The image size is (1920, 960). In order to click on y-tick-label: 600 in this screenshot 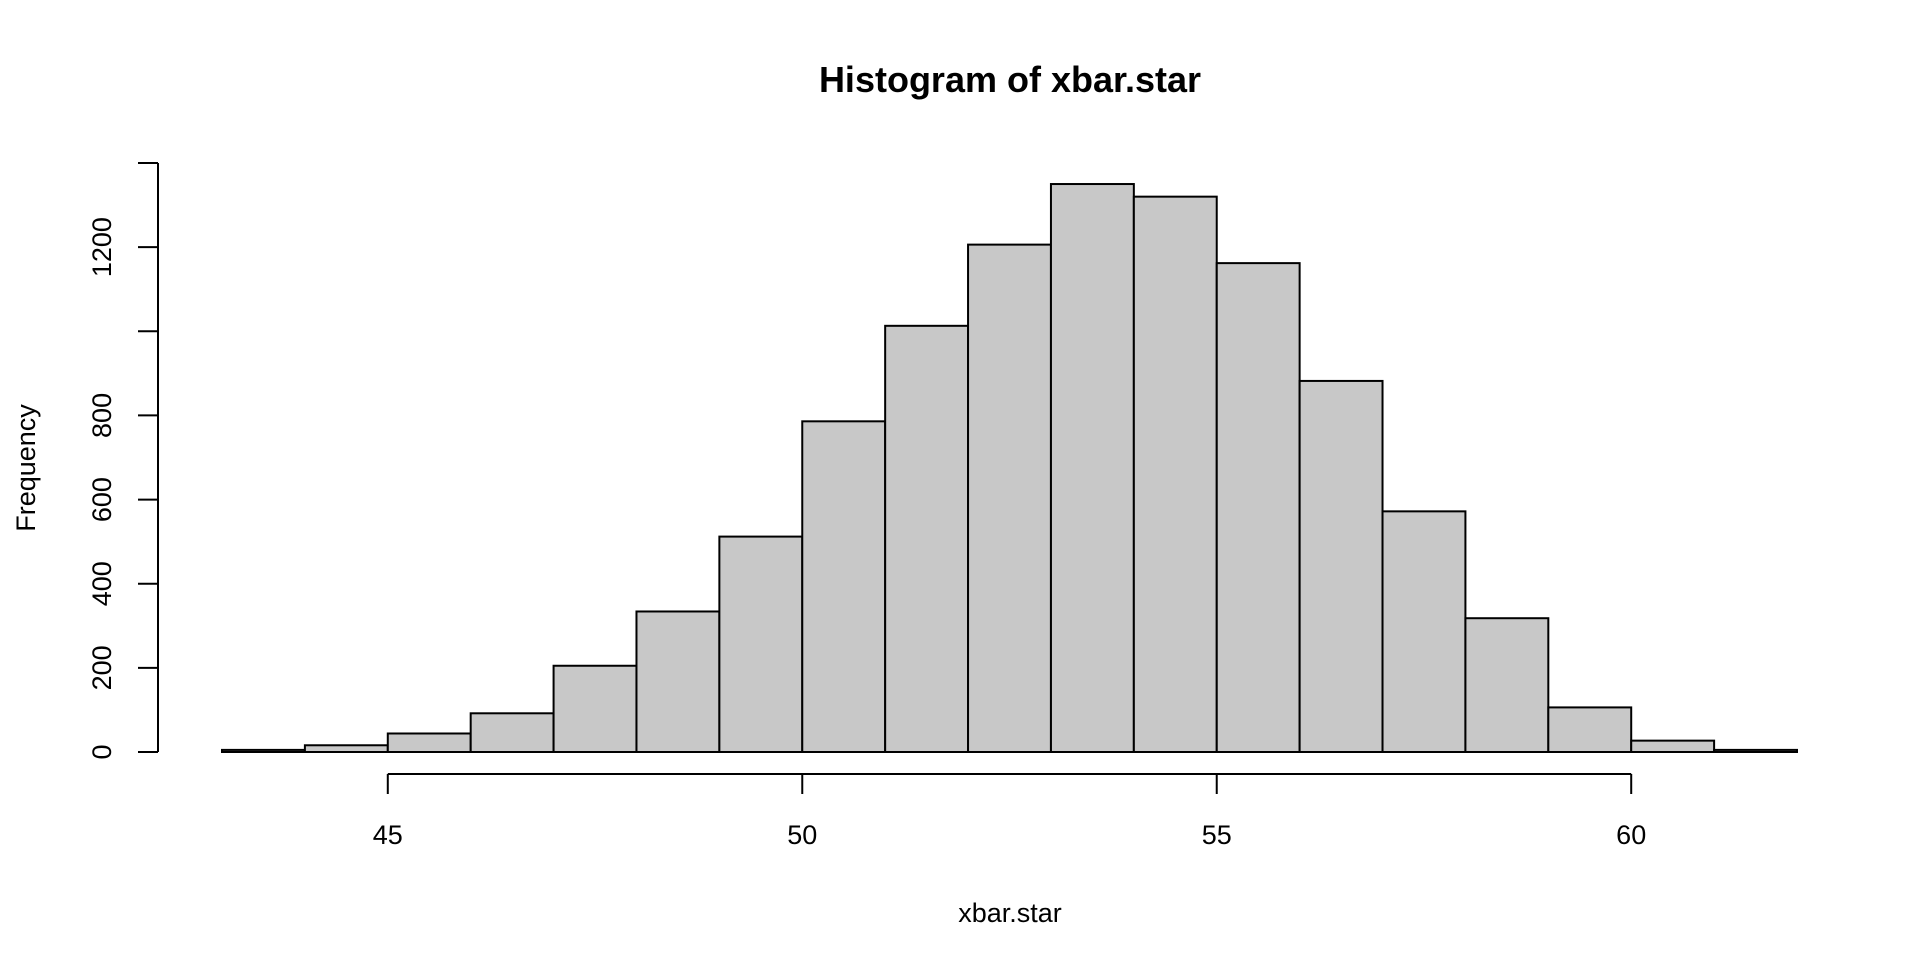, I will do `click(102, 499)`.